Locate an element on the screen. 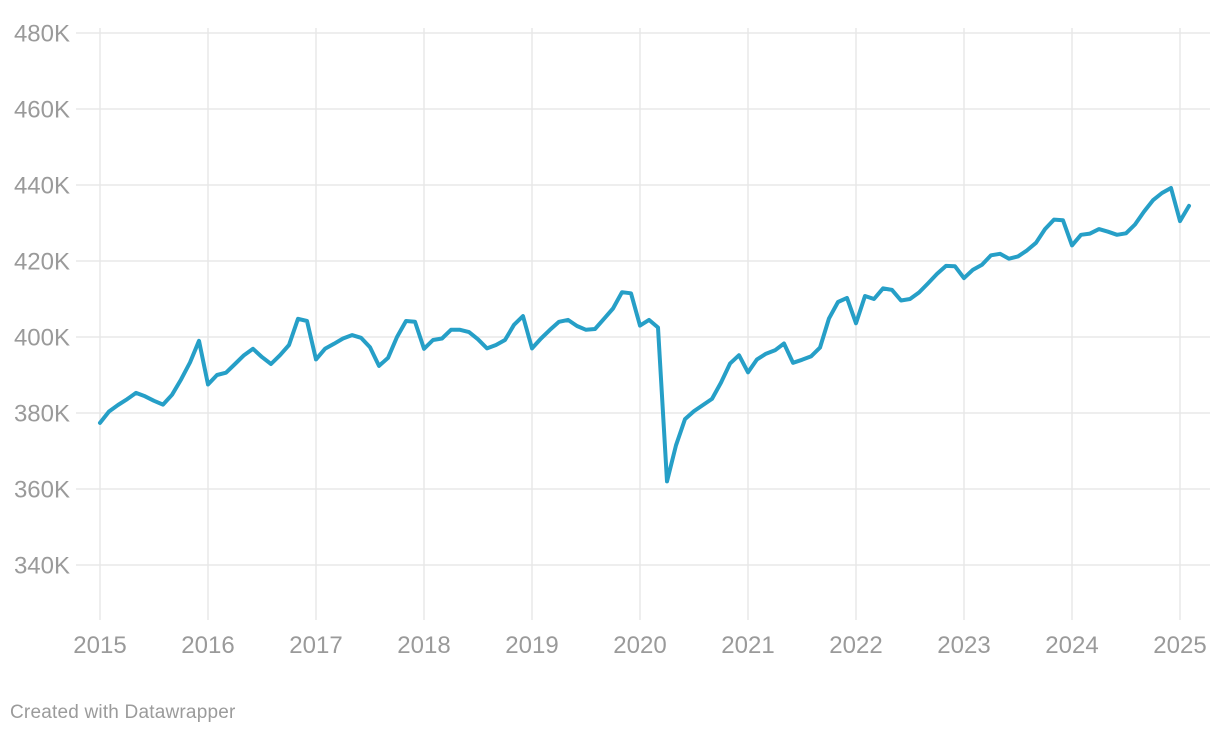 The height and width of the screenshot is (738, 1220). y-axis-label: 340K is located at coordinates (42, 566).